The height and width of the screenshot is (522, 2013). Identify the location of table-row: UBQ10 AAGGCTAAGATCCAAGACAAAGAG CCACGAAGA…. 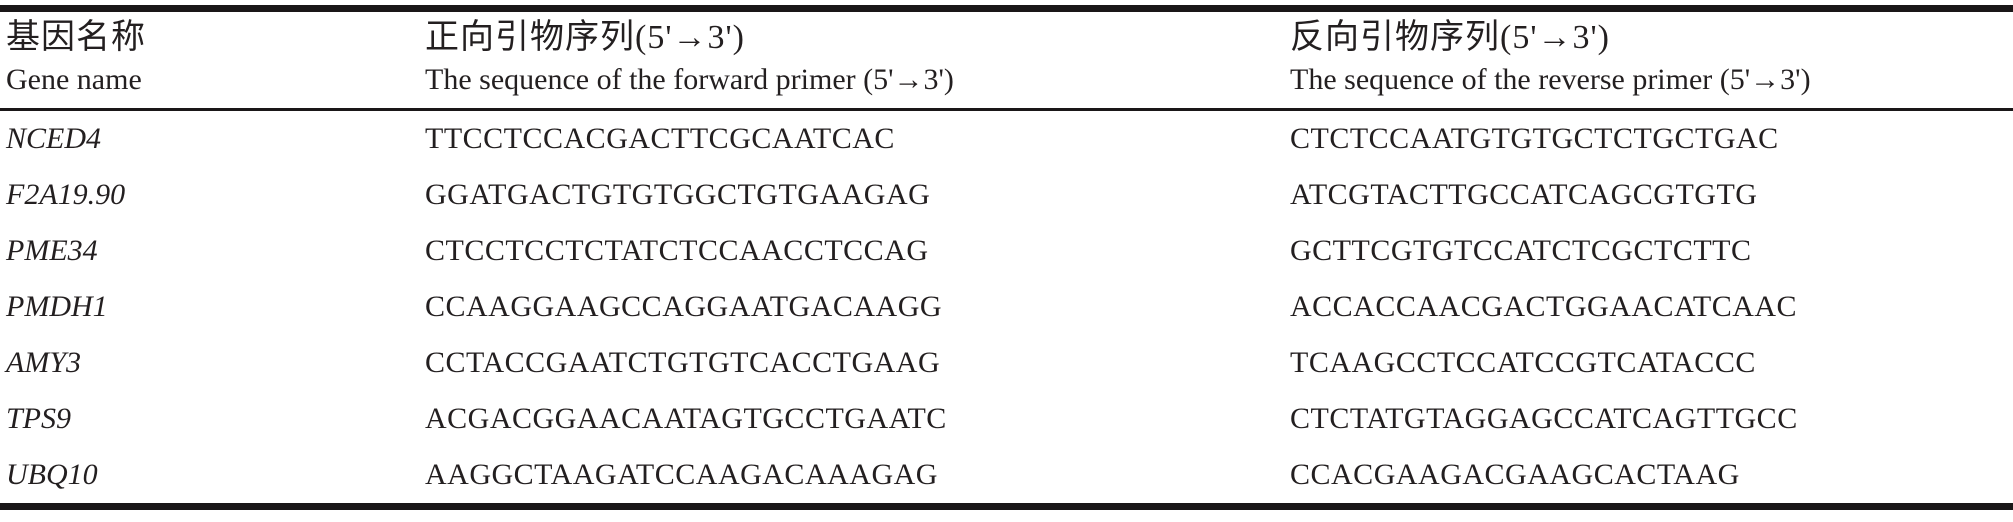
(1006, 477).